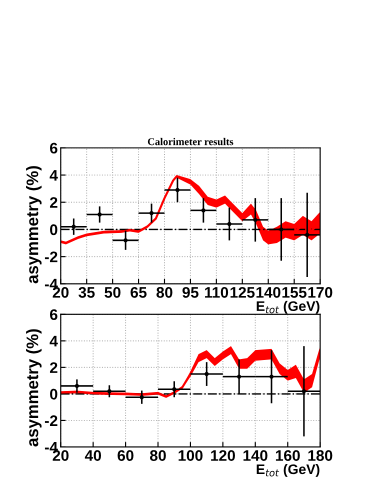  Describe the element at coordinates (216, 292) in the screenshot. I see `x-tick-label: 110` at that location.